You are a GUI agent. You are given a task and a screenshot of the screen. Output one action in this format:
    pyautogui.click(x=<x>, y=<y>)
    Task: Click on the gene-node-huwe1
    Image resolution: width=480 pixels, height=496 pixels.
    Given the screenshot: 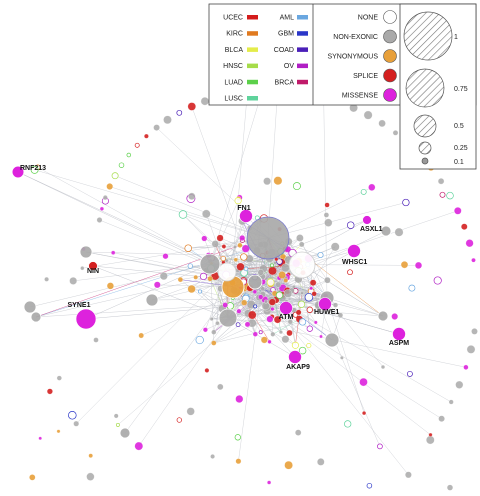 What is the action you would take?
    pyautogui.click(x=325, y=304)
    